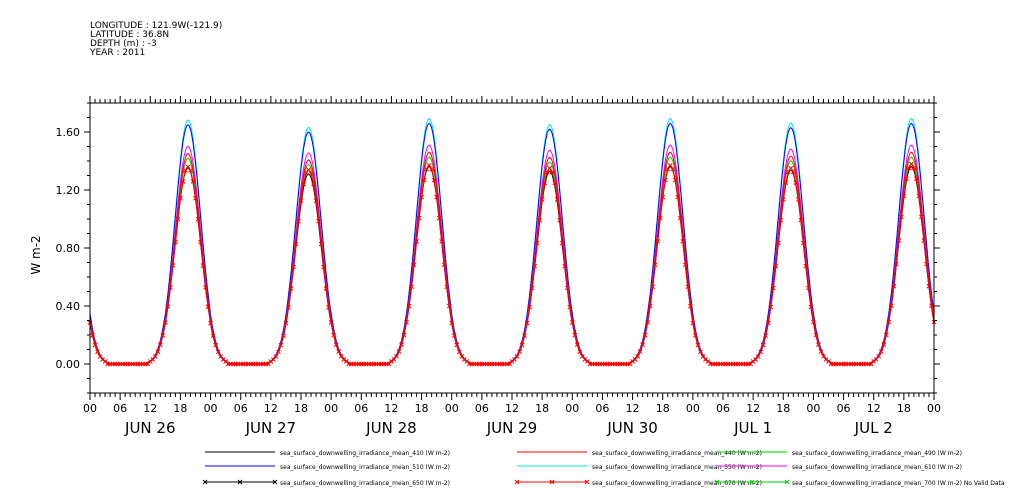 This screenshot has height=504, width=1009. What do you see at coordinates (149, 428) in the screenshot?
I see `x-day-label: JUN 26` at bounding box center [149, 428].